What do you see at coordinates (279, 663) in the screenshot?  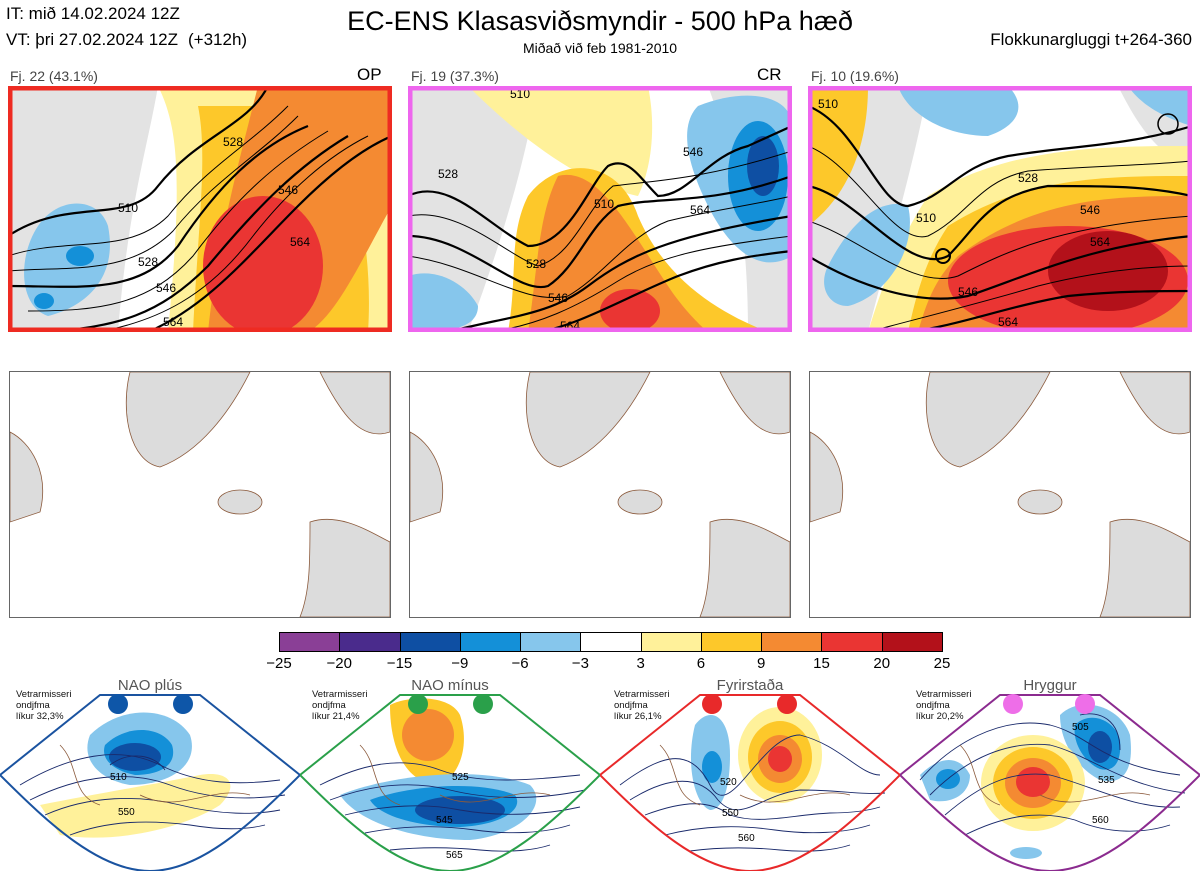 I see `colorbar-tick-label: −25` at bounding box center [279, 663].